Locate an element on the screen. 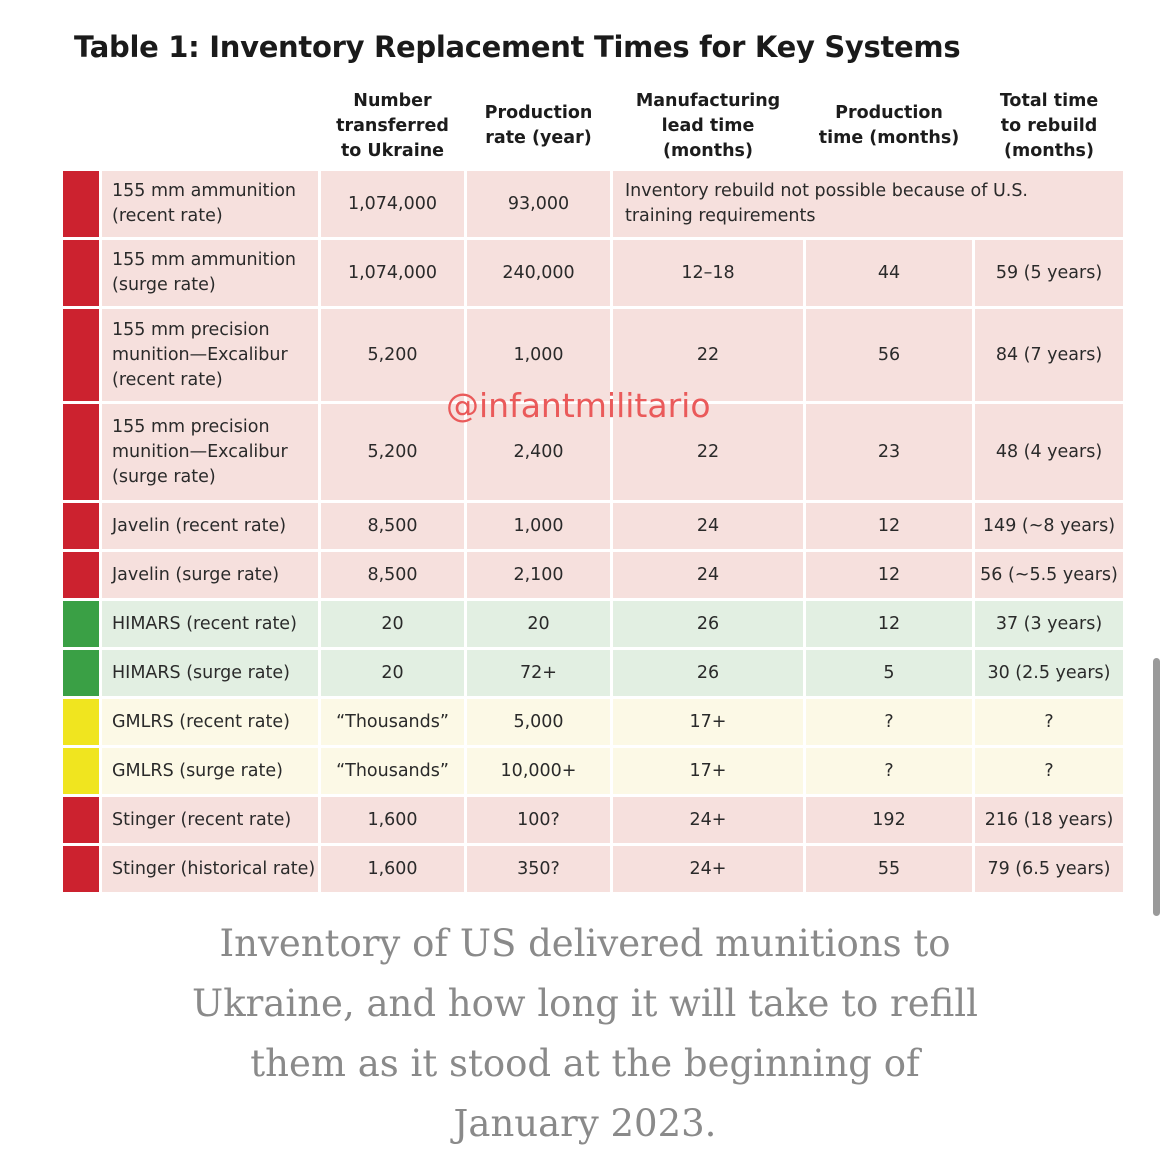  total-time-value: 84 (7 years) is located at coordinates (1049, 355).